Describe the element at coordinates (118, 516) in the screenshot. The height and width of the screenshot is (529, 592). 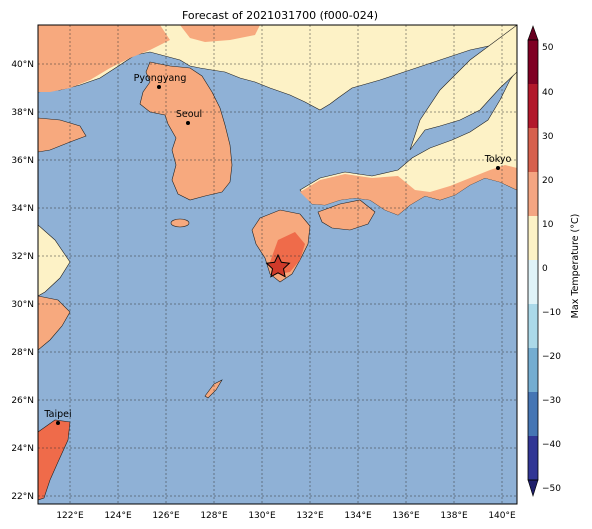
I see `lon-tick-label: 124°E` at that location.